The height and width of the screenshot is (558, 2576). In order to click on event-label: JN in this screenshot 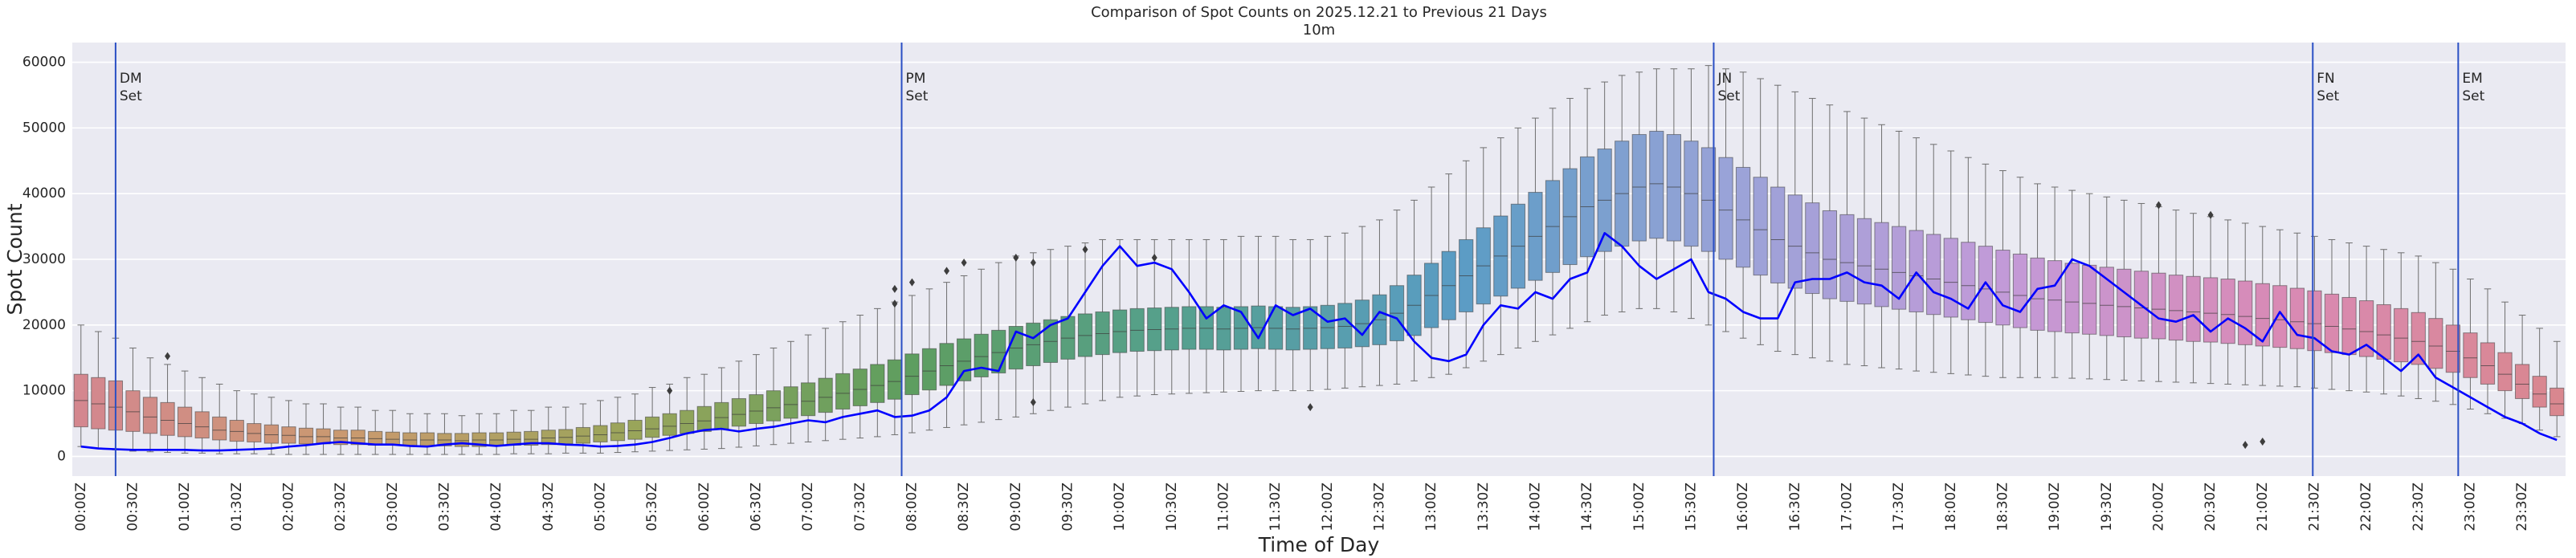, I will do `click(1724, 79)`.